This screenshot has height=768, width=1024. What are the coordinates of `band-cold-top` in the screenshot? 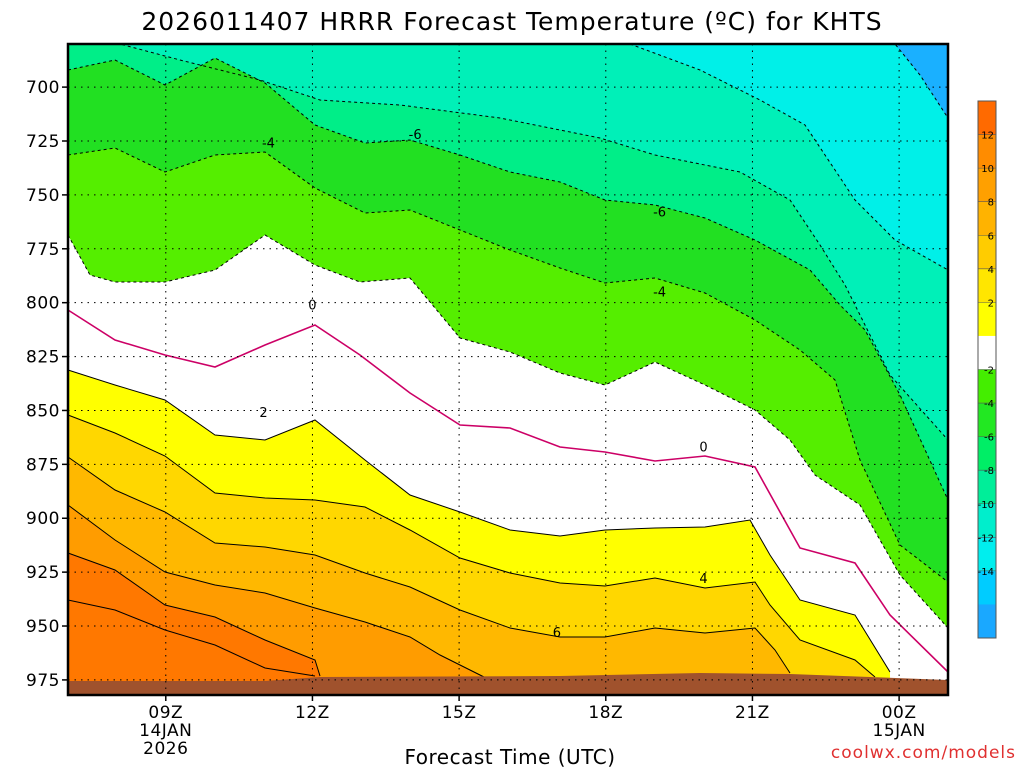 It's located at (904, 81).